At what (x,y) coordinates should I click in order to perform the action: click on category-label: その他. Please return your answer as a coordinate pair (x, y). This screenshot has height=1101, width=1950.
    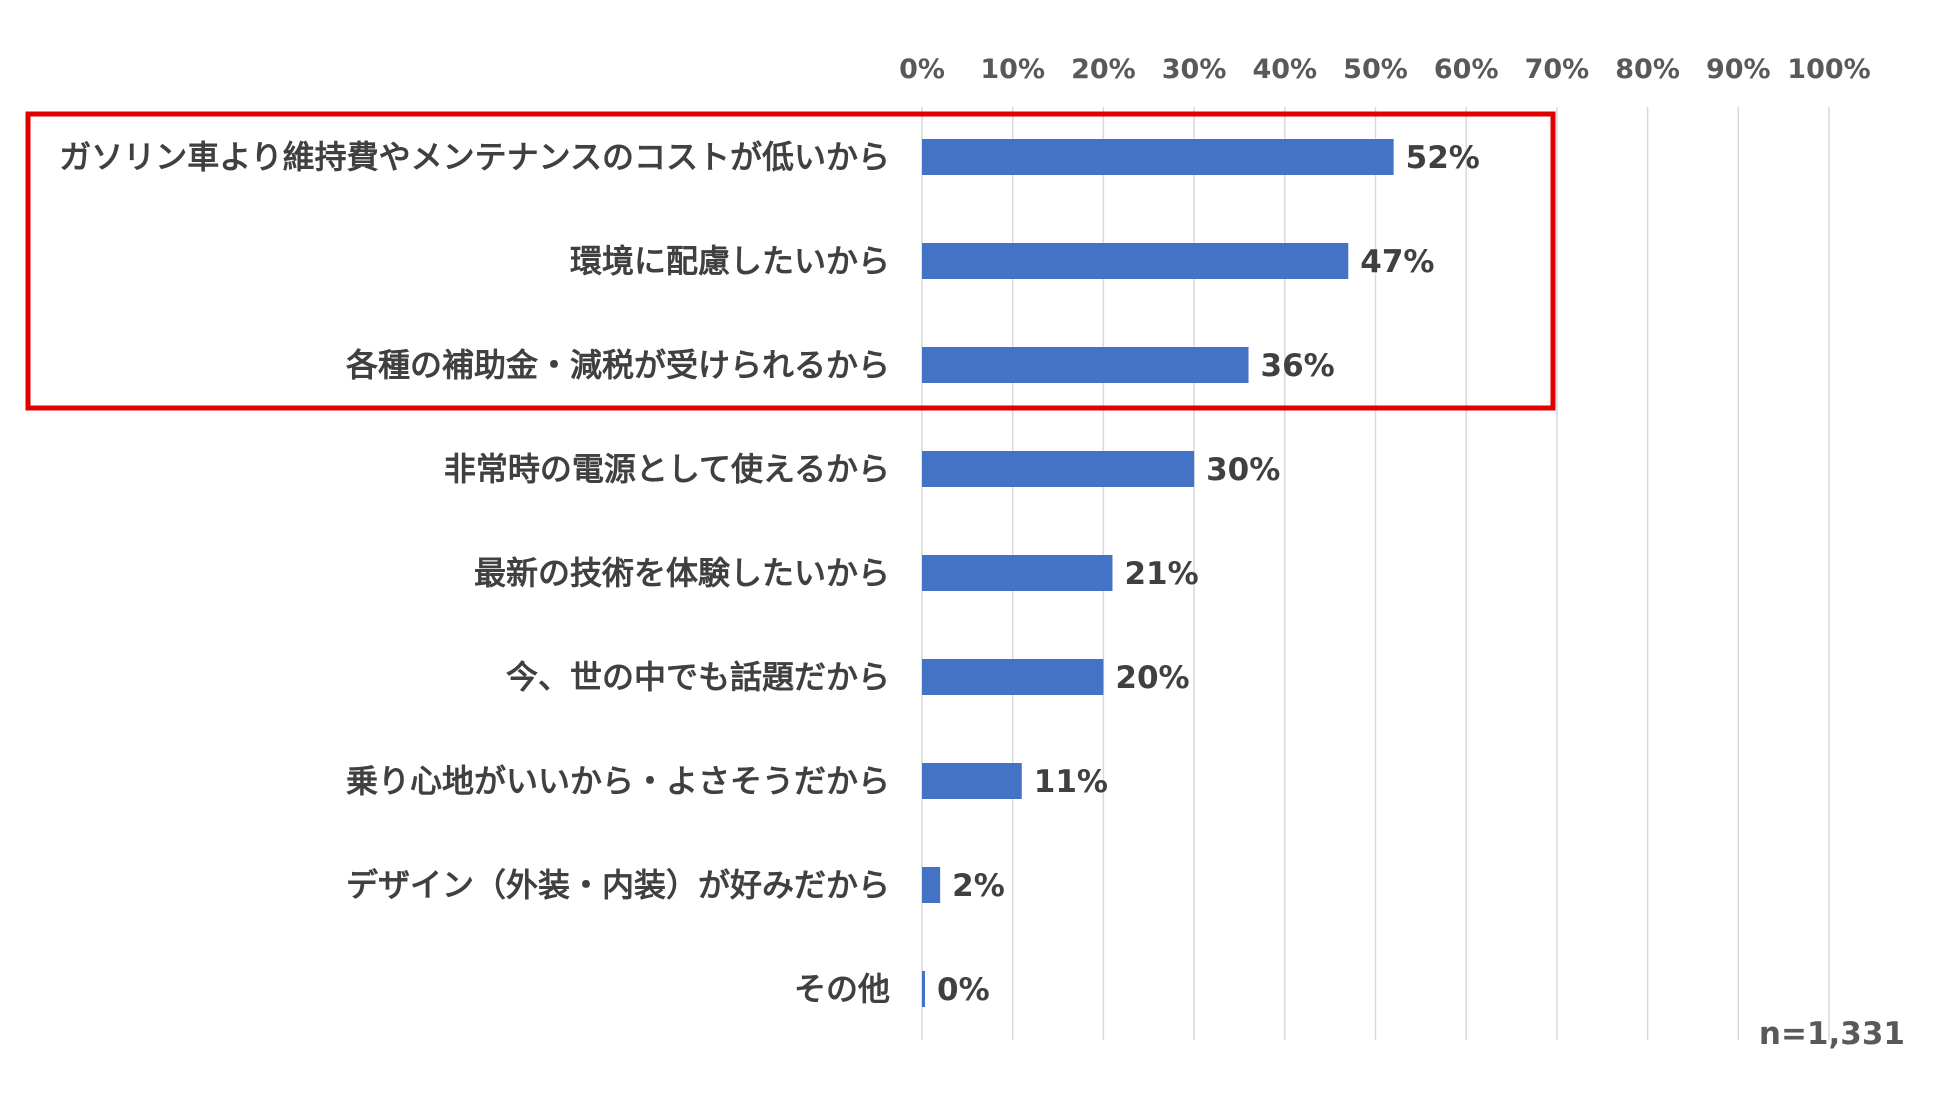
    Looking at the image, I should click on (842, 989).